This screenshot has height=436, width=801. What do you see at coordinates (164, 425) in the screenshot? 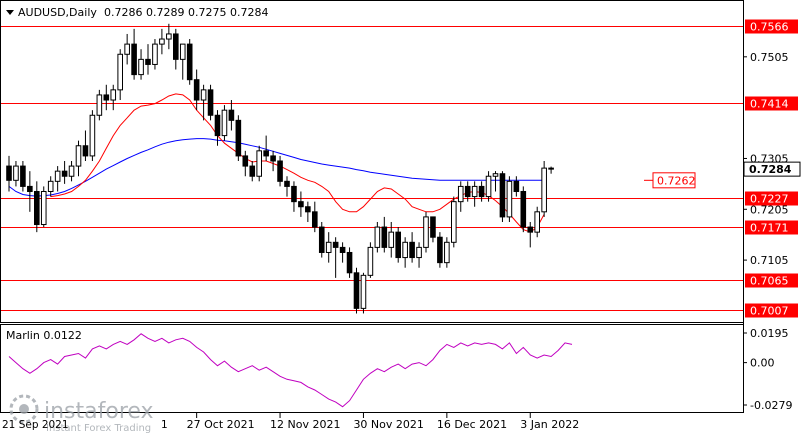
I see `time-axis-partial-mid: 1` at bounding box center [164, 425].